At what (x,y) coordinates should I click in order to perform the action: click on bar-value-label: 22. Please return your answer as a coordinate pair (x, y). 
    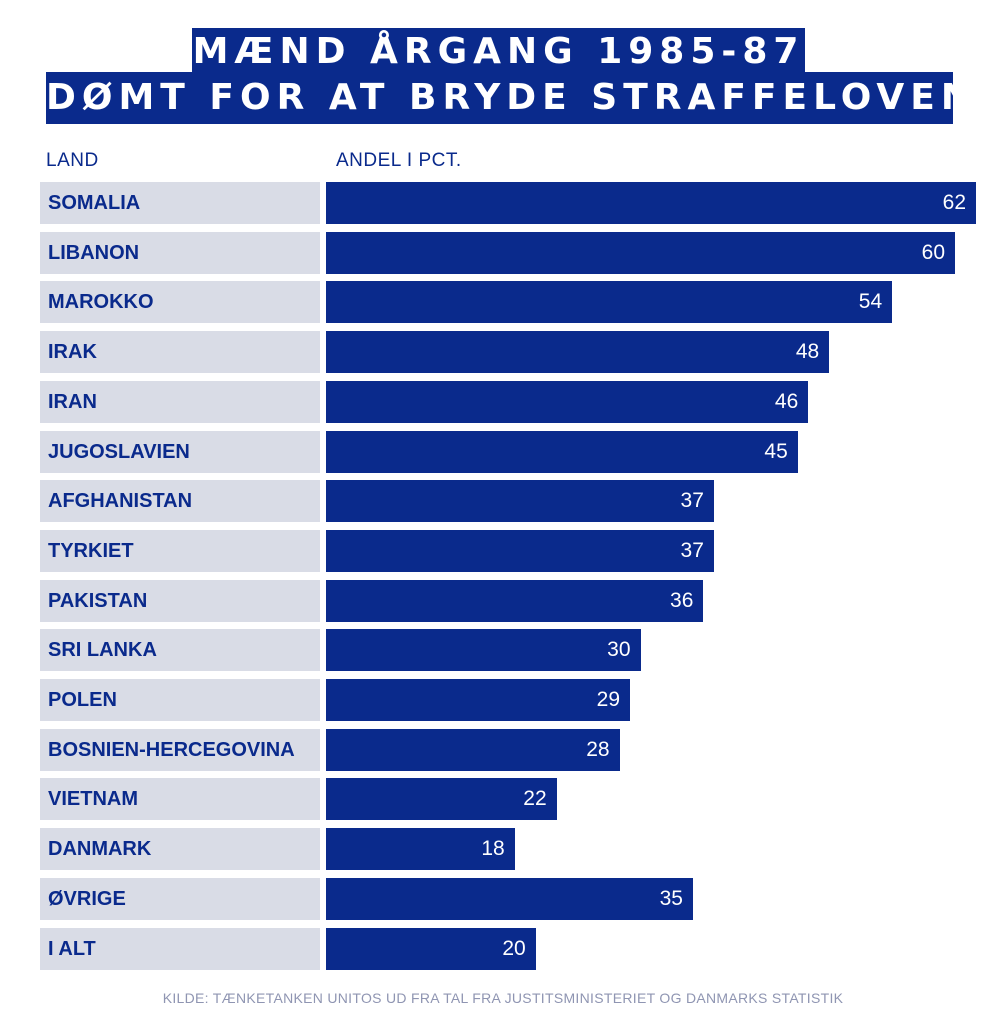
    Looking at the image, I should click on (535, 799).